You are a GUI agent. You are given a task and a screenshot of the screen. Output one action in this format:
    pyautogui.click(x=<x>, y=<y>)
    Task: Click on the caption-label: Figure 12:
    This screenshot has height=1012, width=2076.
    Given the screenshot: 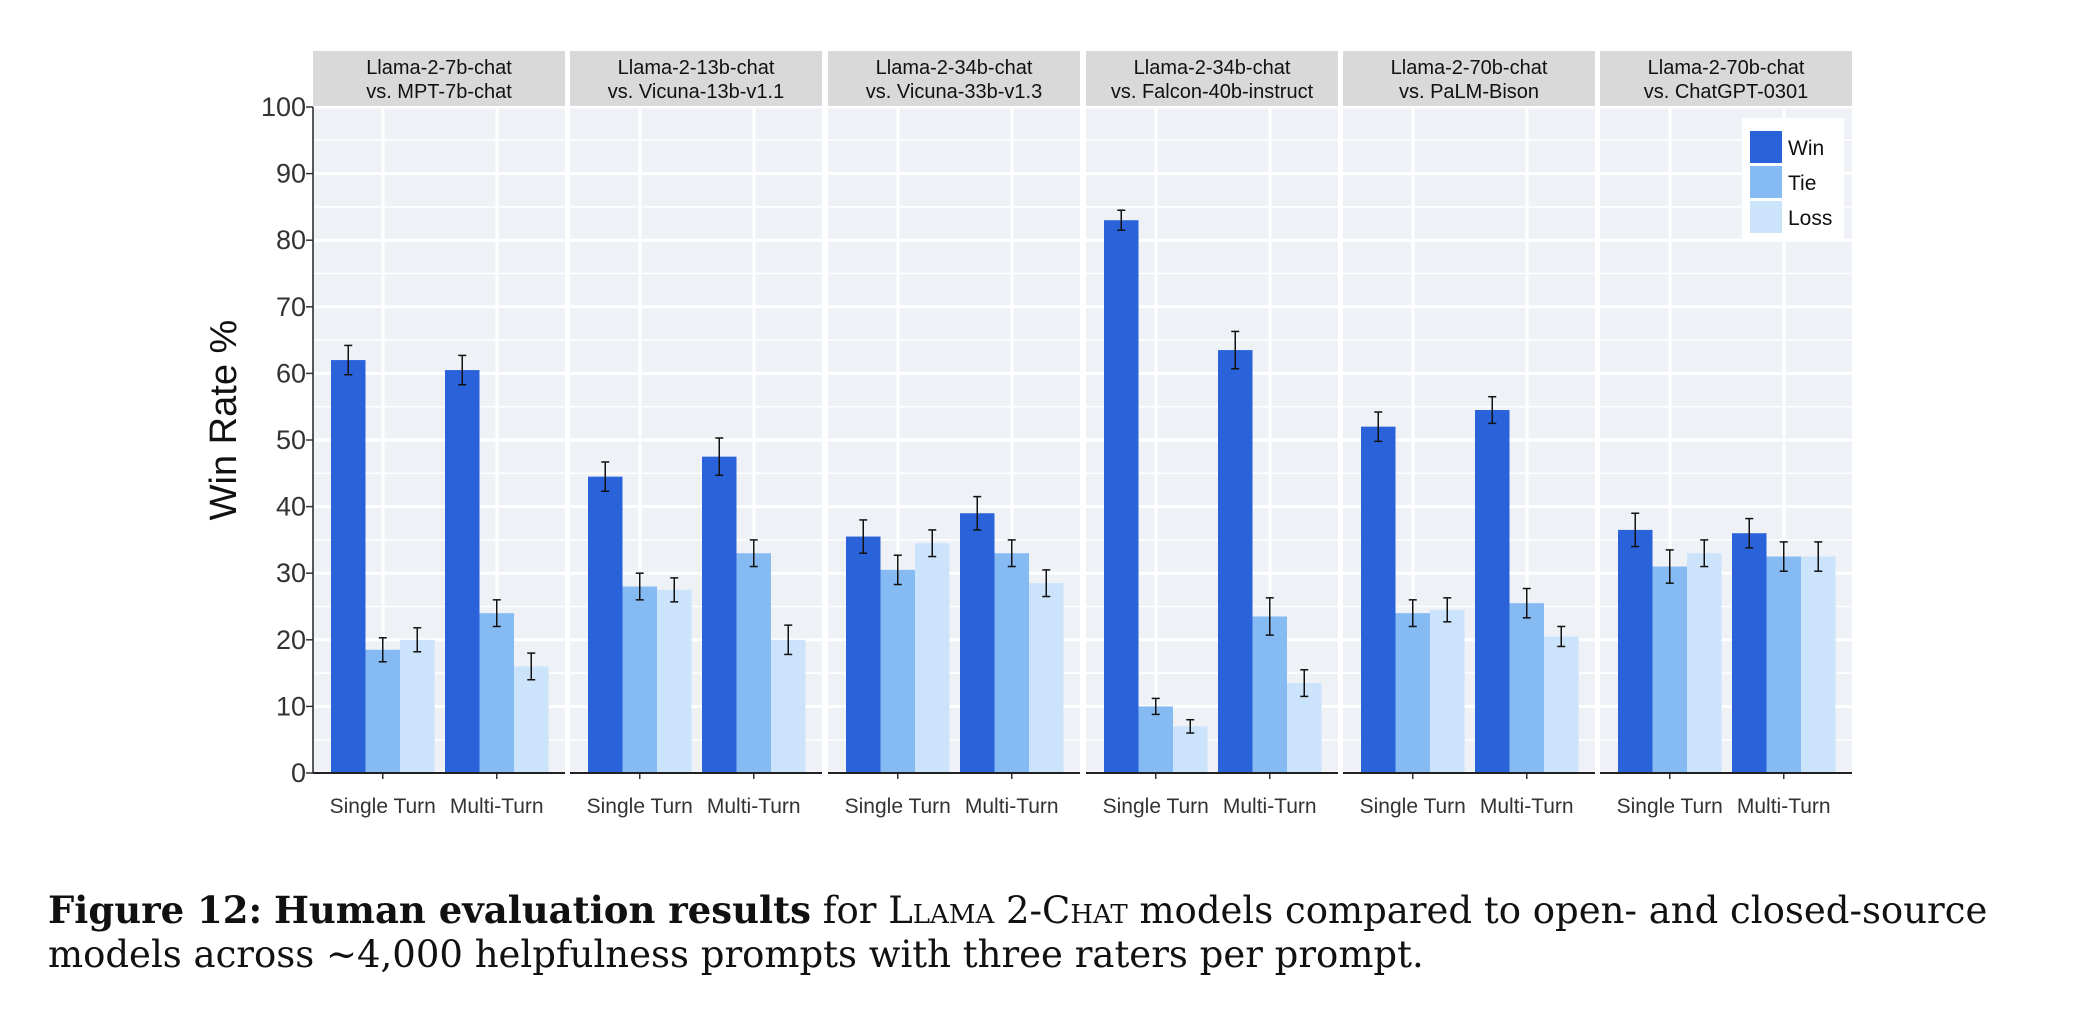 What is the action you would take?
    pyautogui.click(x=155, y=910)
    